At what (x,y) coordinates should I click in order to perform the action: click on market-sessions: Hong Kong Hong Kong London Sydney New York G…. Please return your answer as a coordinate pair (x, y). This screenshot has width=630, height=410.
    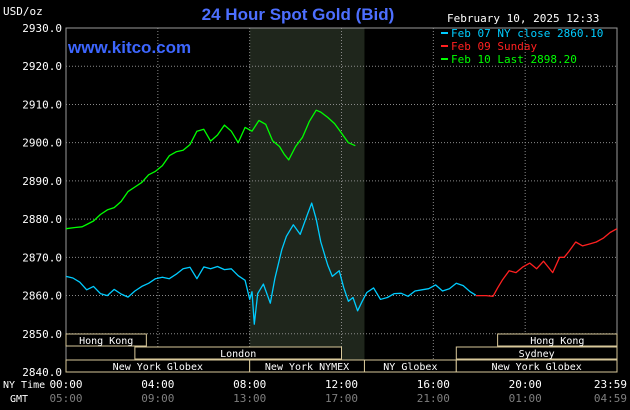
    Looking at the image, I should click on (341, 353).